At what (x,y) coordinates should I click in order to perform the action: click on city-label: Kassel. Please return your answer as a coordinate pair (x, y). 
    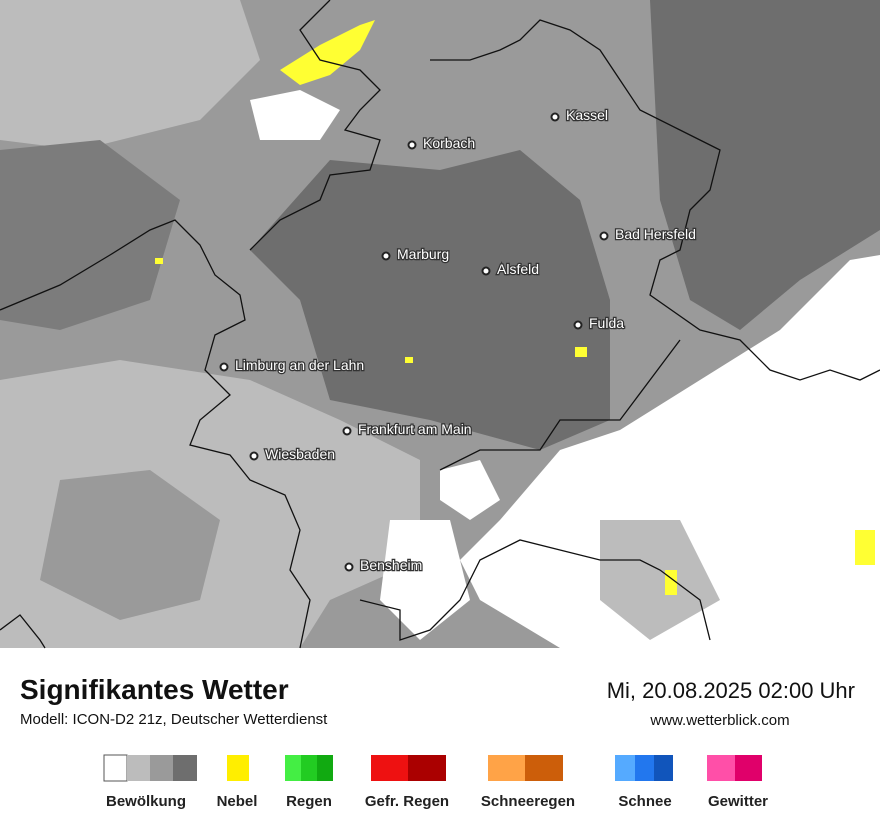
    Looking at the image, I should click on (587, 115).